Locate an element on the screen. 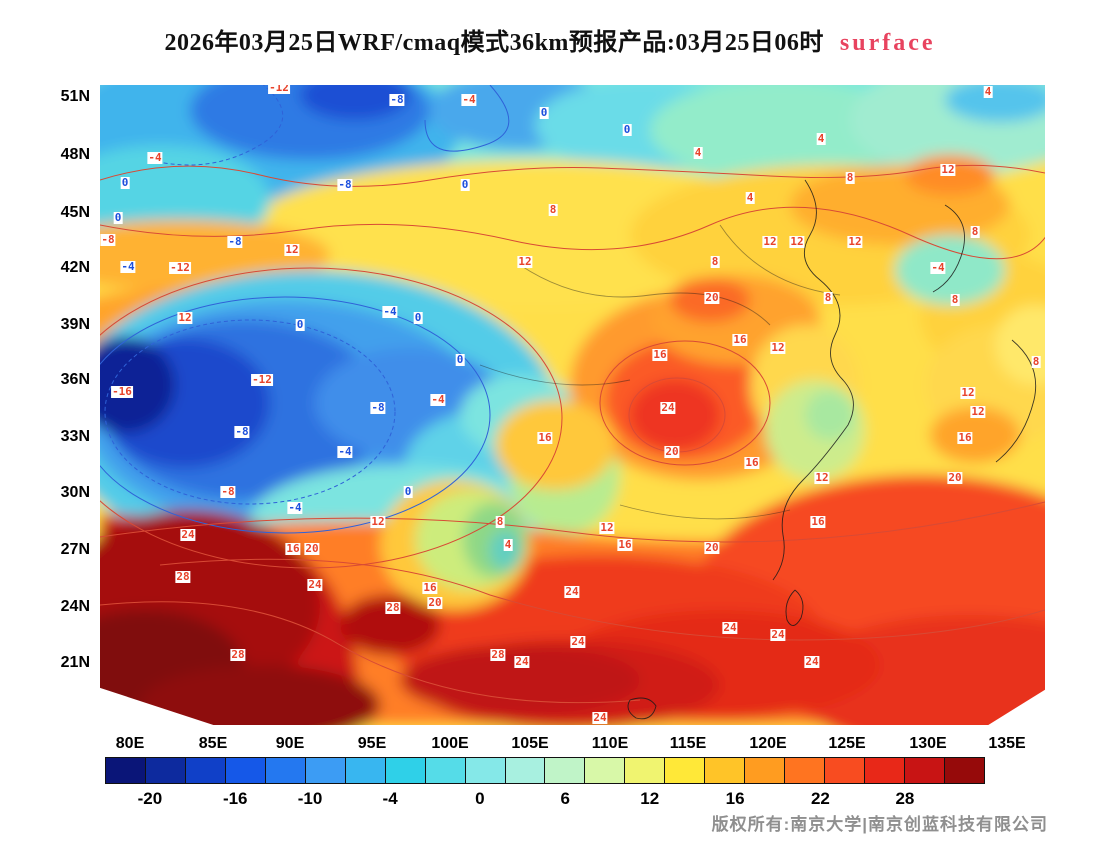  colorbar-tick-label: -10 is located at coordinates (310, 798).